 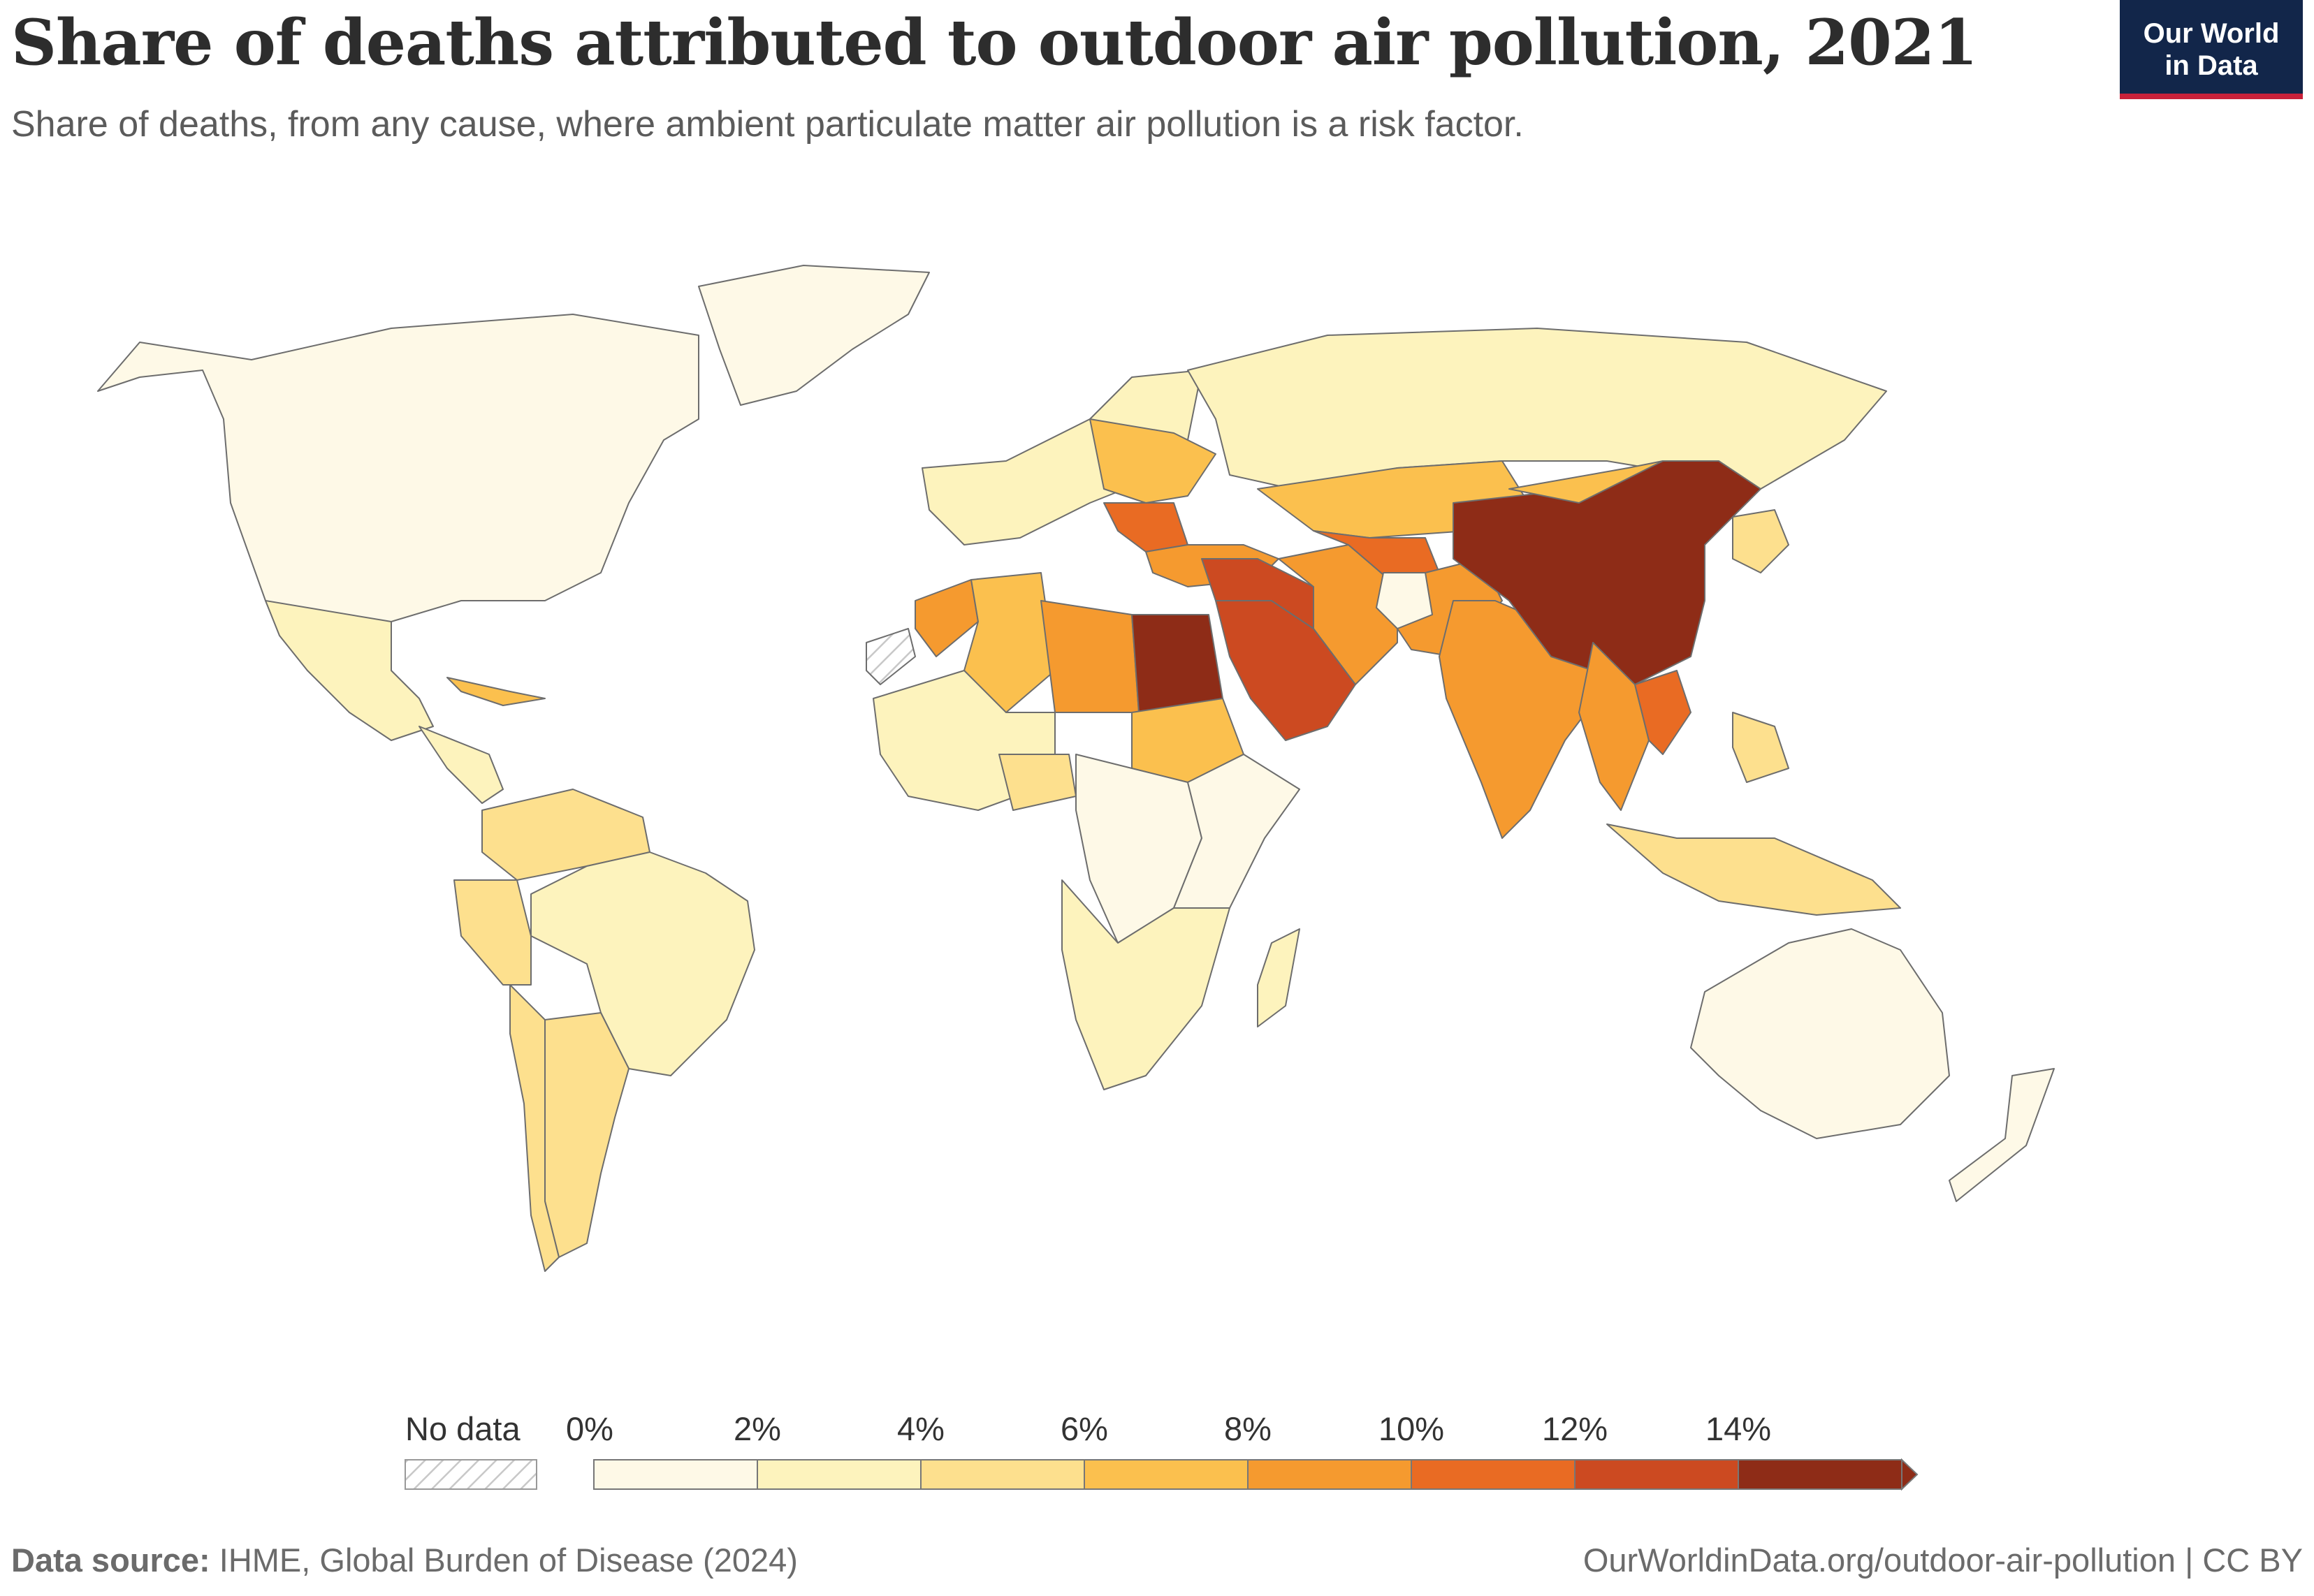 What do you see at coordinates (1084, 1428) in the screenshot?
I see `legend-tick-label: 6%` at bounding box center [1084, 1428].